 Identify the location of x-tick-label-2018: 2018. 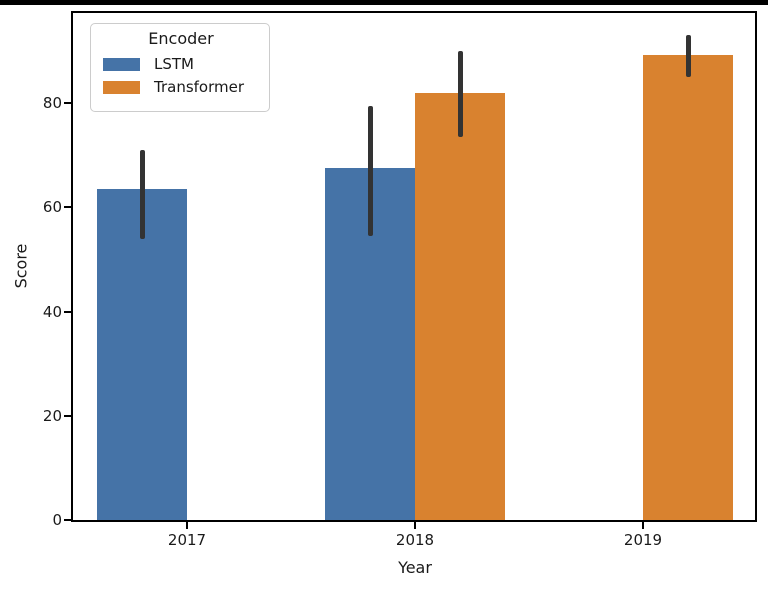
(415, 540).